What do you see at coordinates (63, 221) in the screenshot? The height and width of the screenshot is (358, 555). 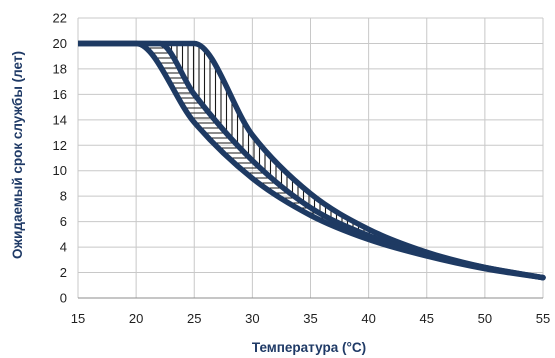 I see `y-tick-label: 6` at bounding box center [63, 221].